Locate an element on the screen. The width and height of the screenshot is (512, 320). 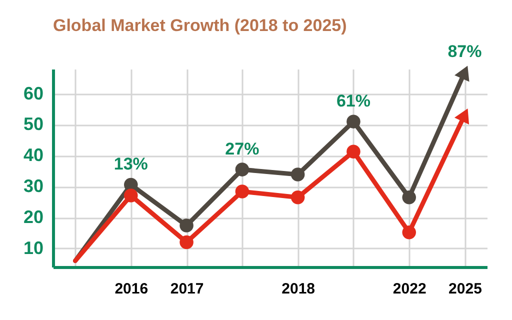
x-tick-label: 2016 is located at coordinates (131, 289).